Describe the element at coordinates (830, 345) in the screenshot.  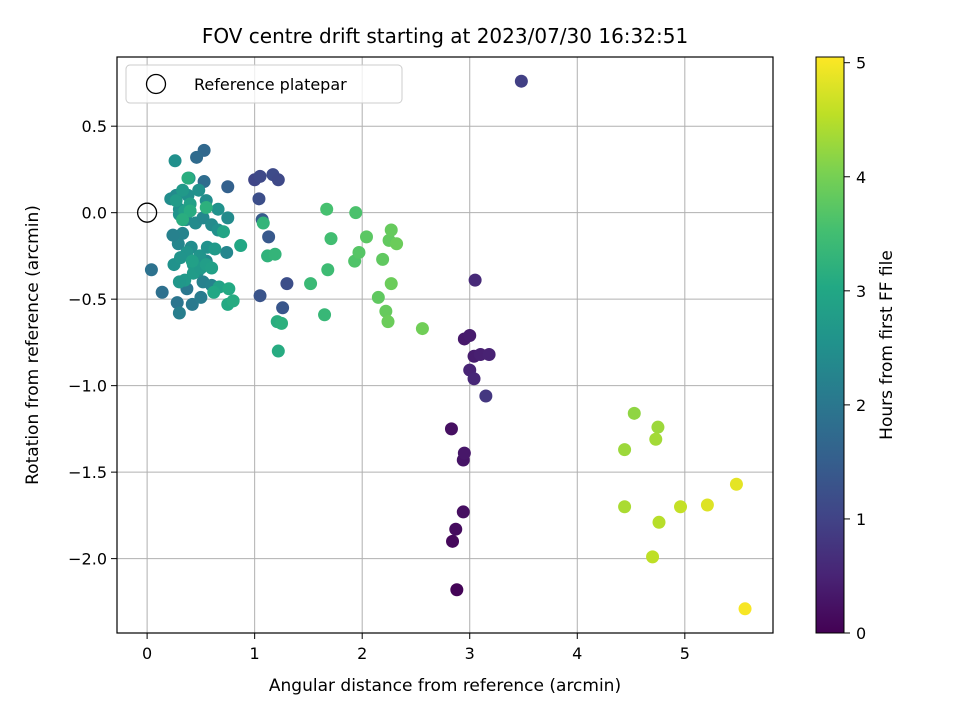
I see `colorbar-gradient` at that location.